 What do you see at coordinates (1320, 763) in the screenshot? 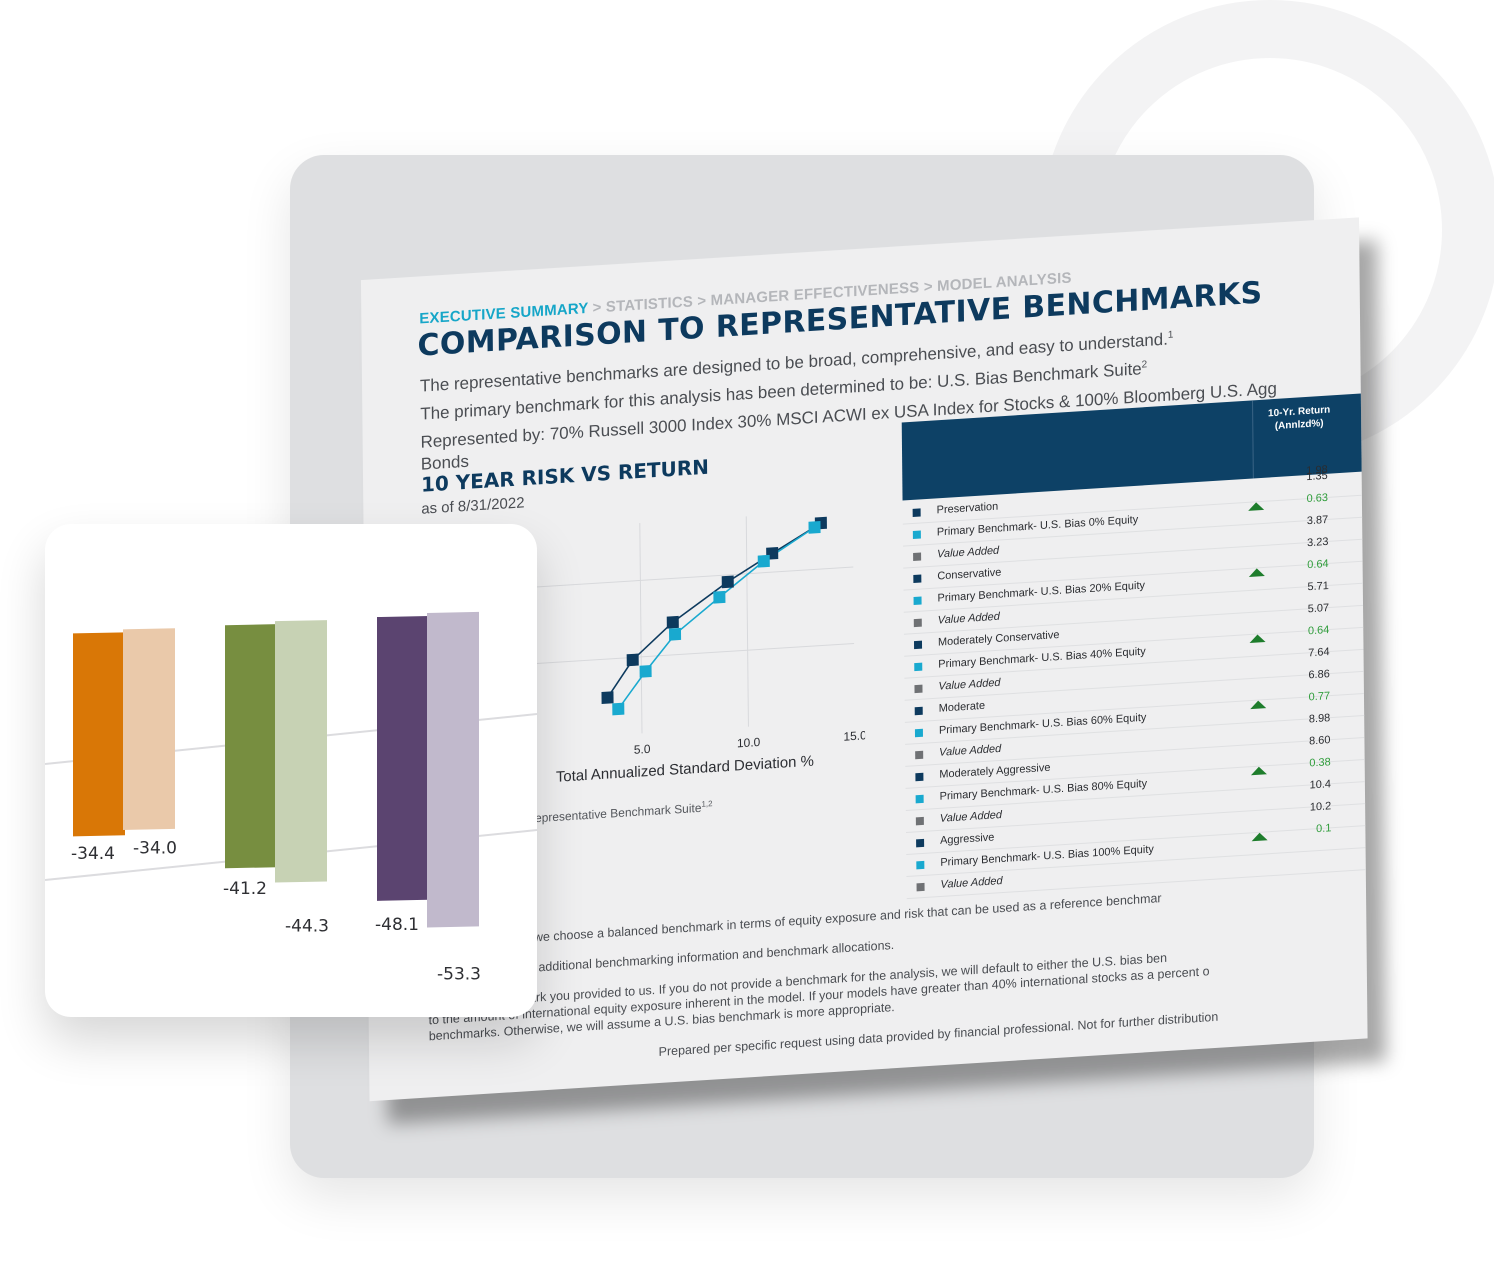
I see `row-value: 0.38` at bounding box center [1320, 763].